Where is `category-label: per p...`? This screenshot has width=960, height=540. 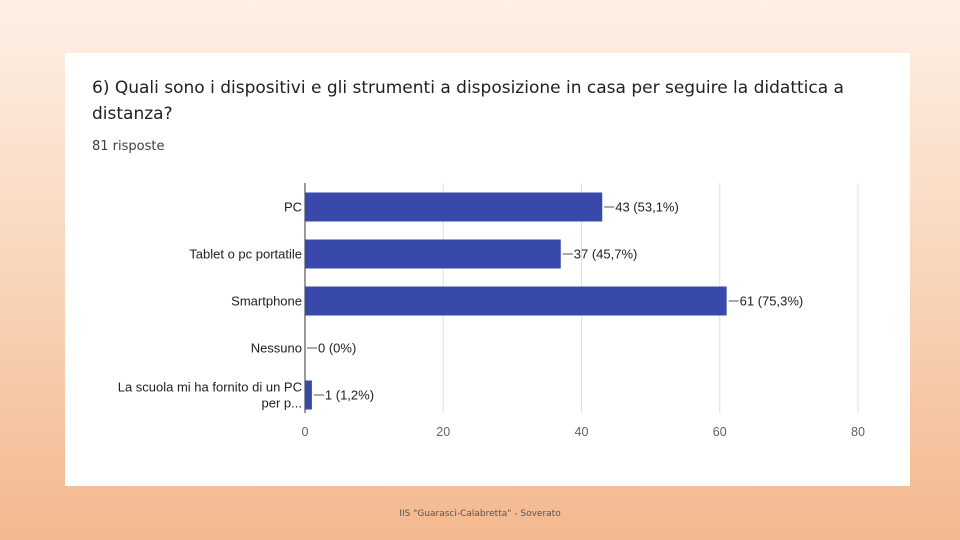 category-label: per p... is located at coordinates (282, 403).